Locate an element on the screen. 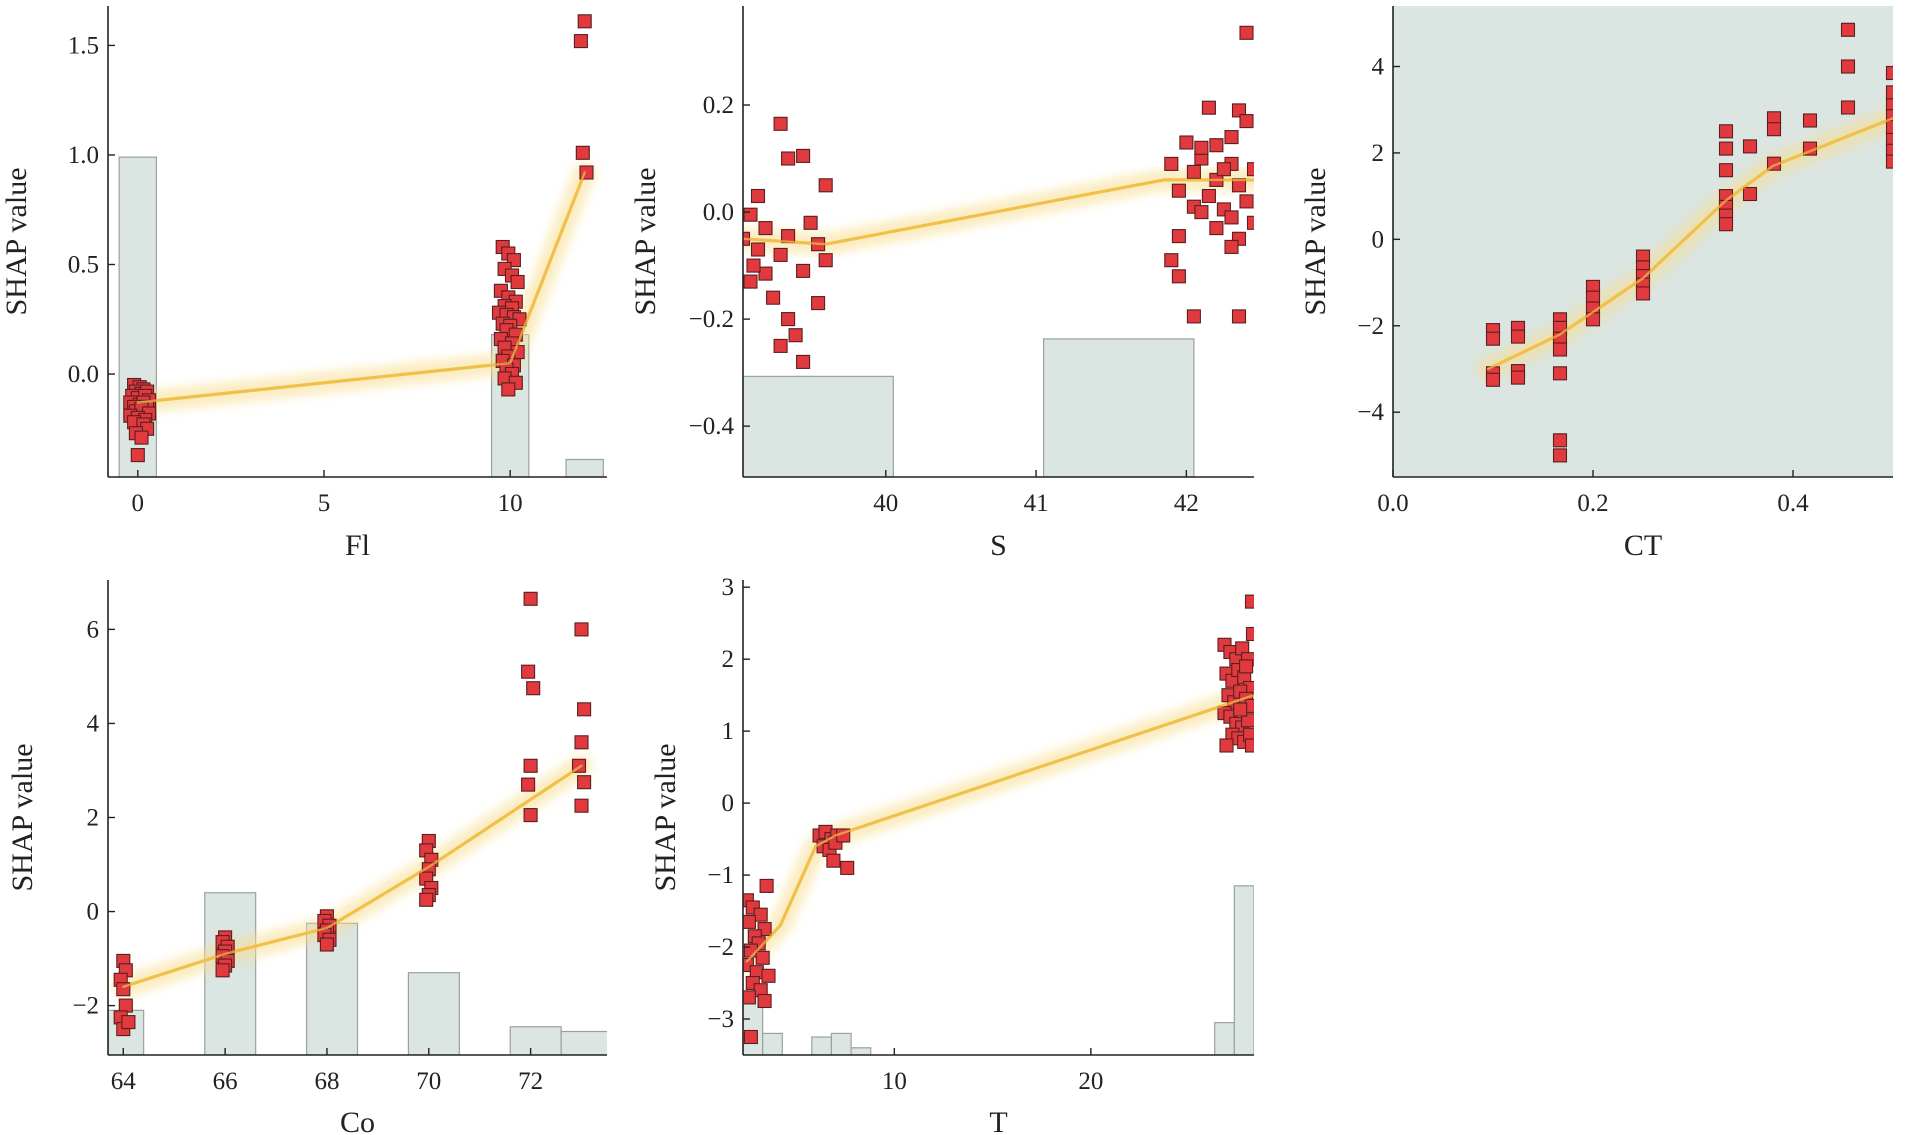  y-tick-label: −4 is located at coordinates (1370, 412).